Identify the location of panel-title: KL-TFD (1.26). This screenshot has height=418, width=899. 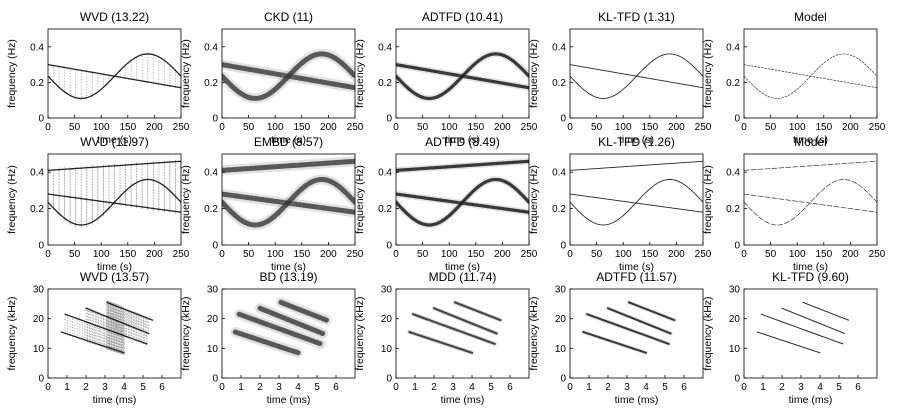
(636, 142).